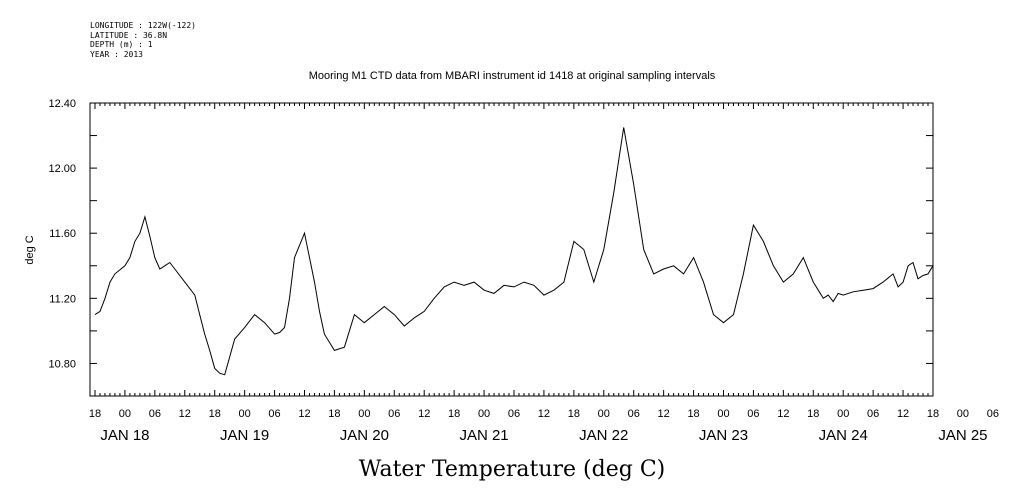 This screenshot has height=504, width=1009. What do you see at coordinates (62, 364) in the screenshot?
I see `y-tick-label: 10.80` at bounding box center [62, 364].